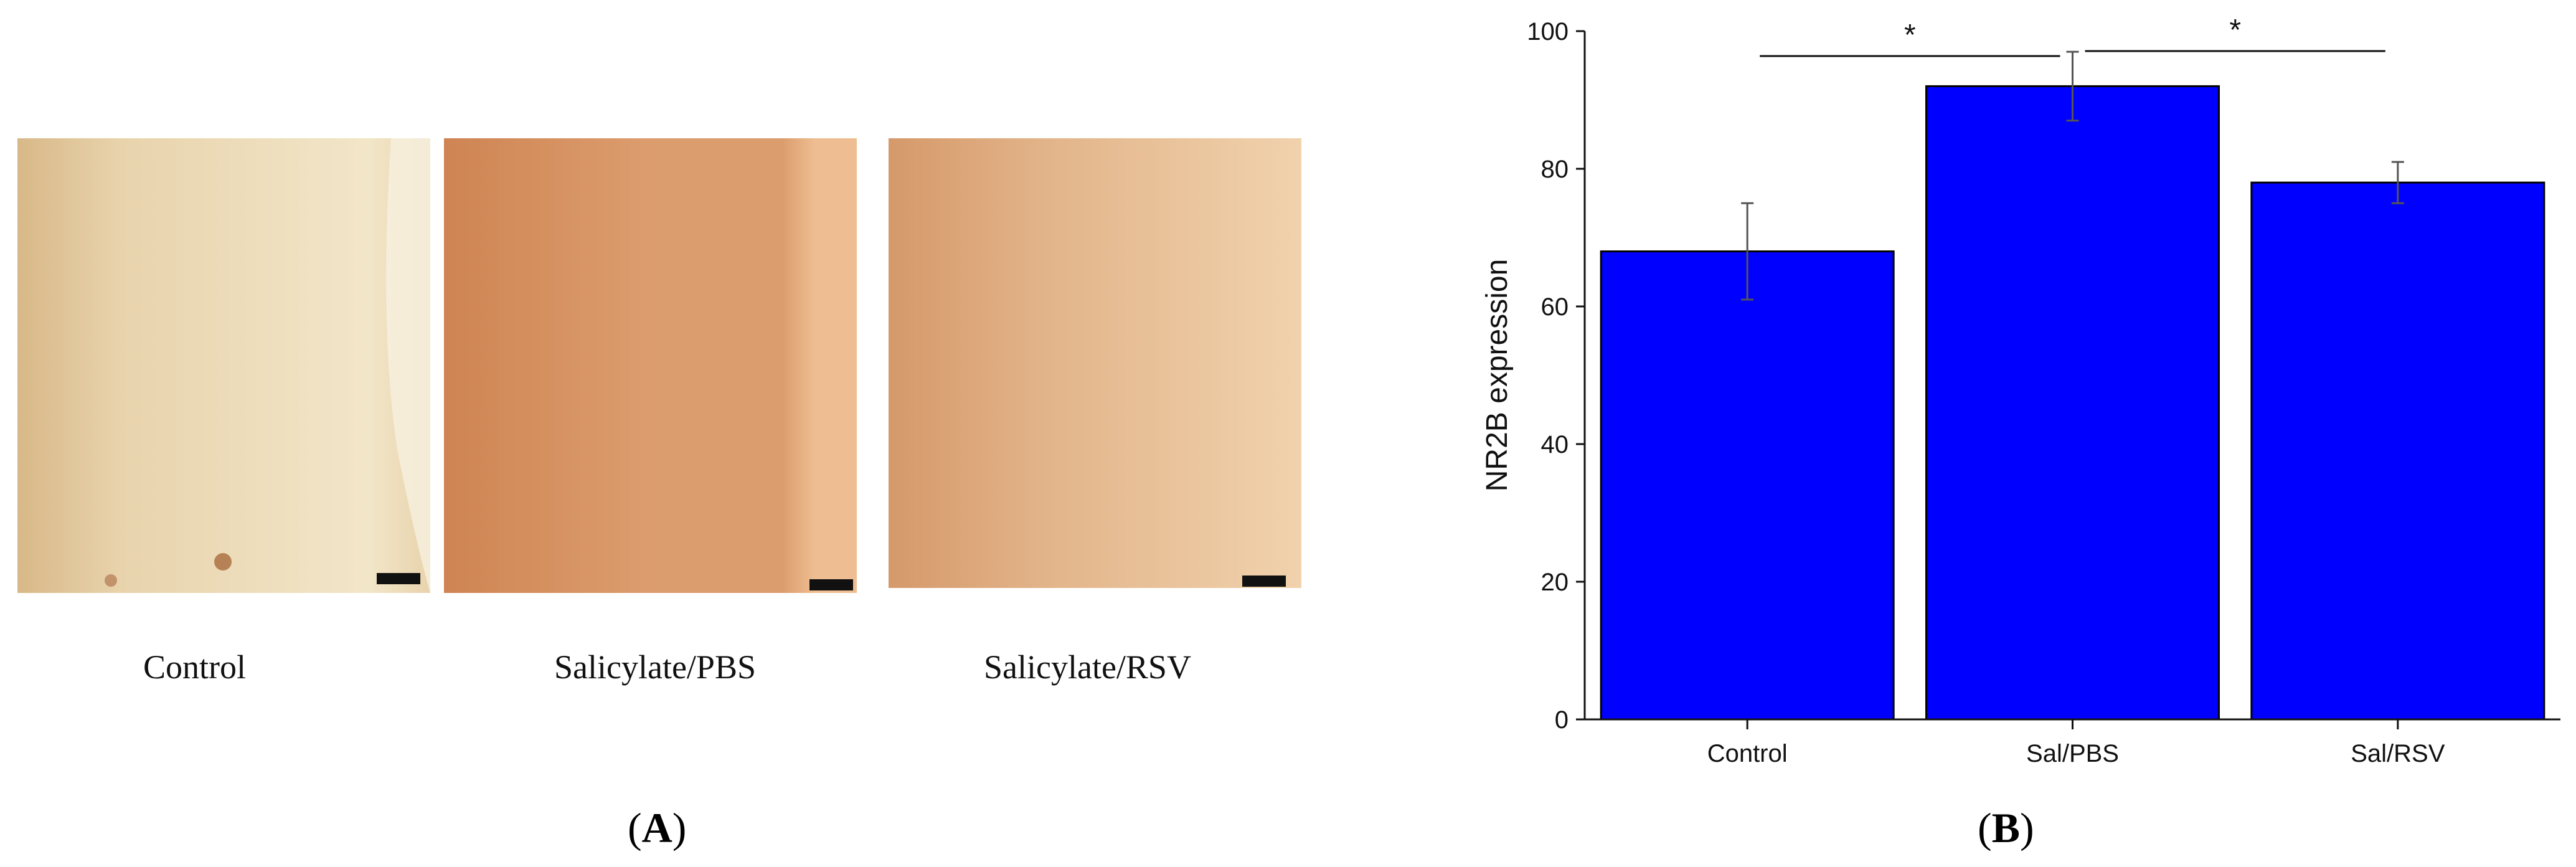 The image size is (2576, 867). I want to click on panel-label-b-open: (, so click(1985, 827).